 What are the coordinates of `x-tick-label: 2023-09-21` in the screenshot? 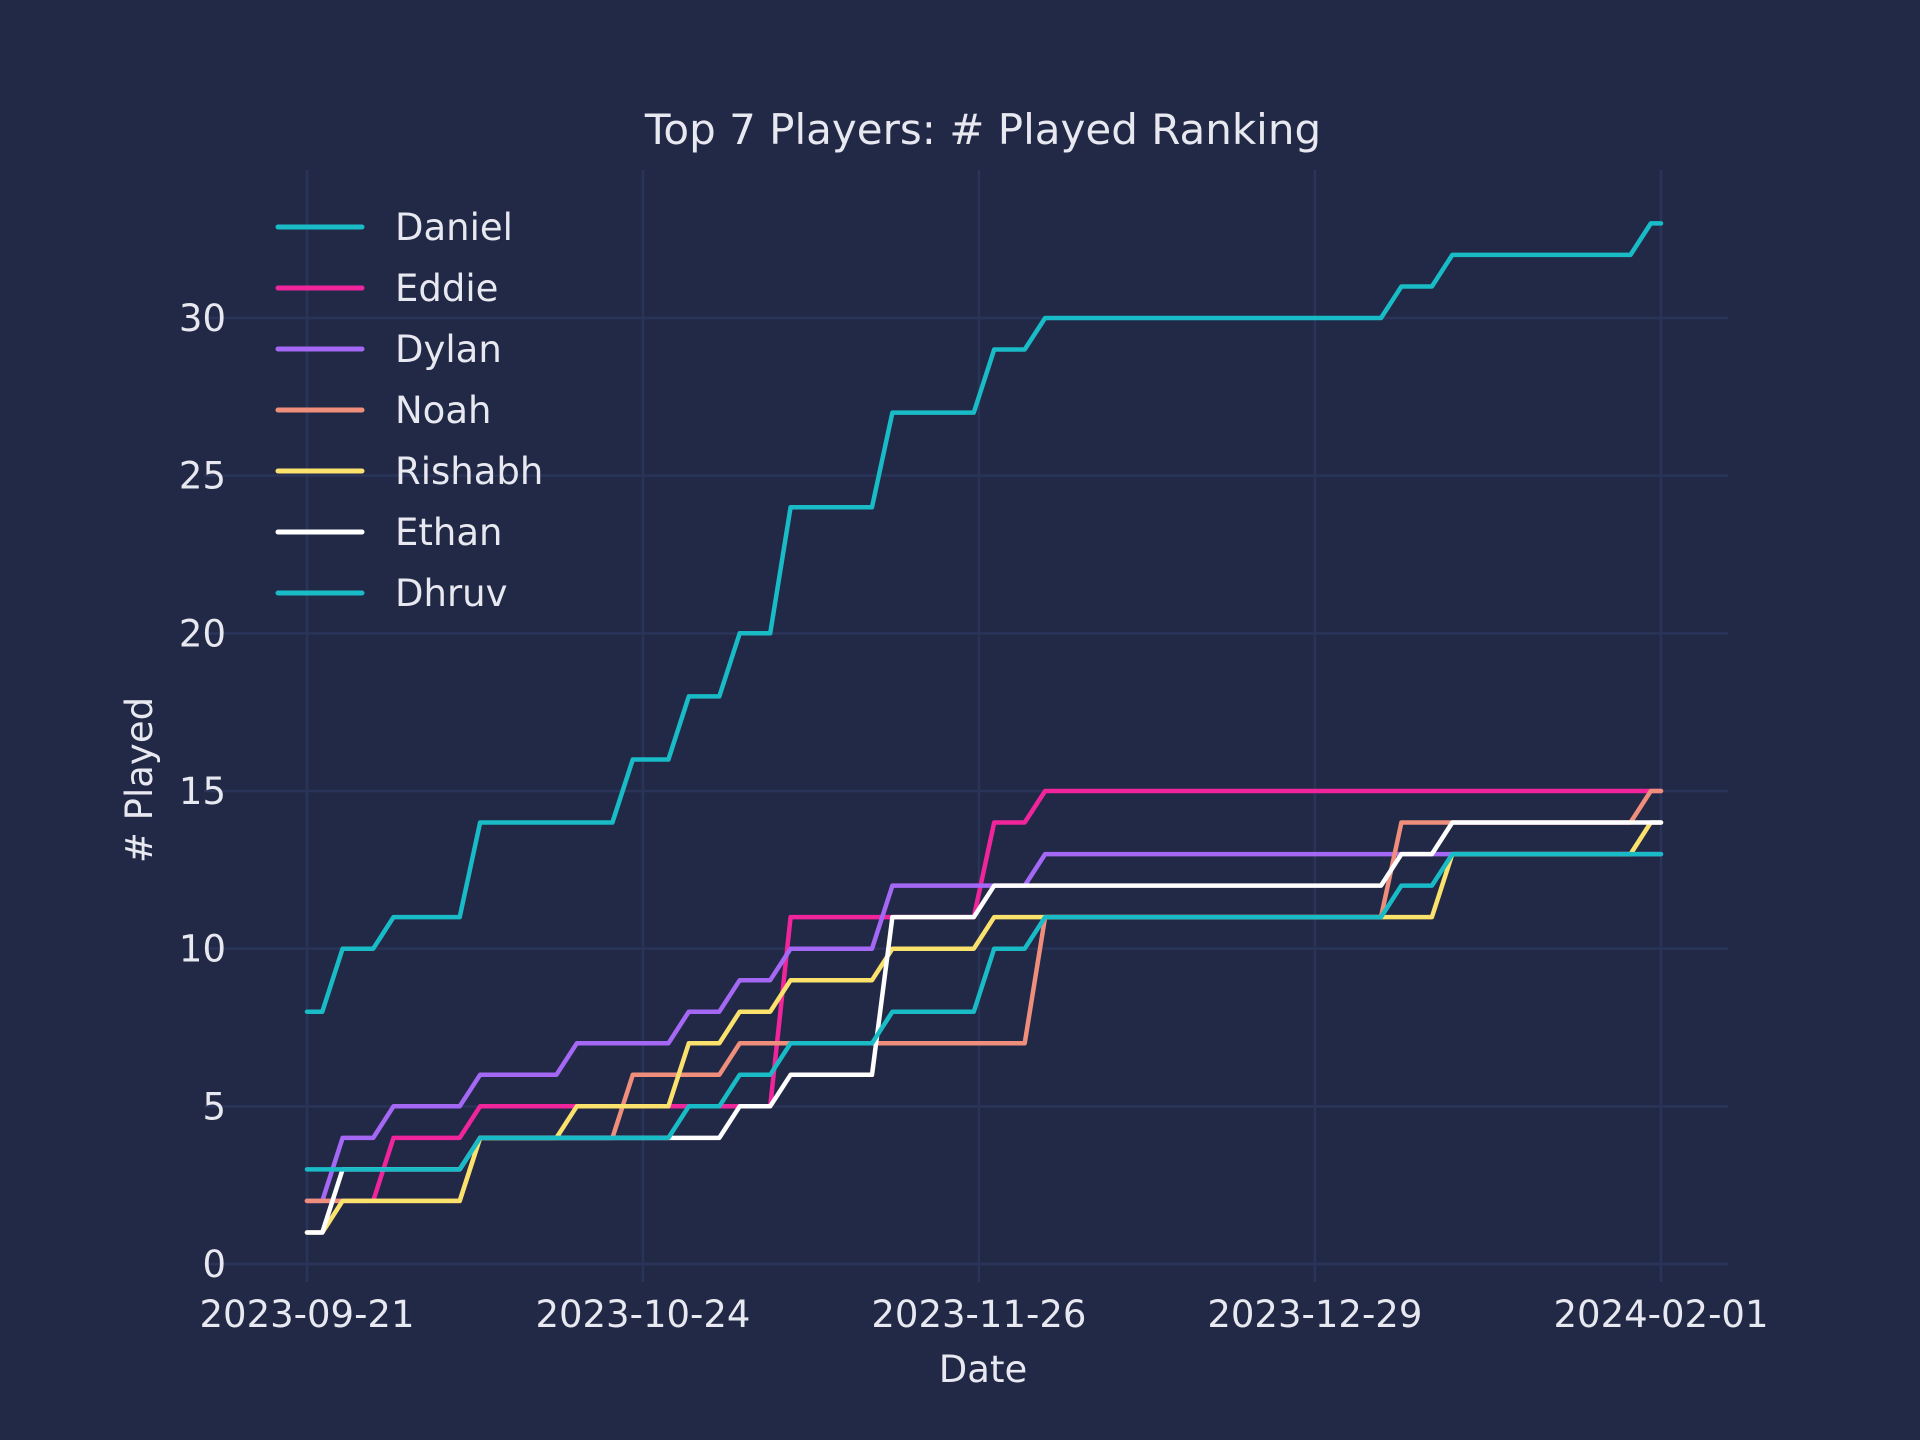 It's located at (306, 1314).